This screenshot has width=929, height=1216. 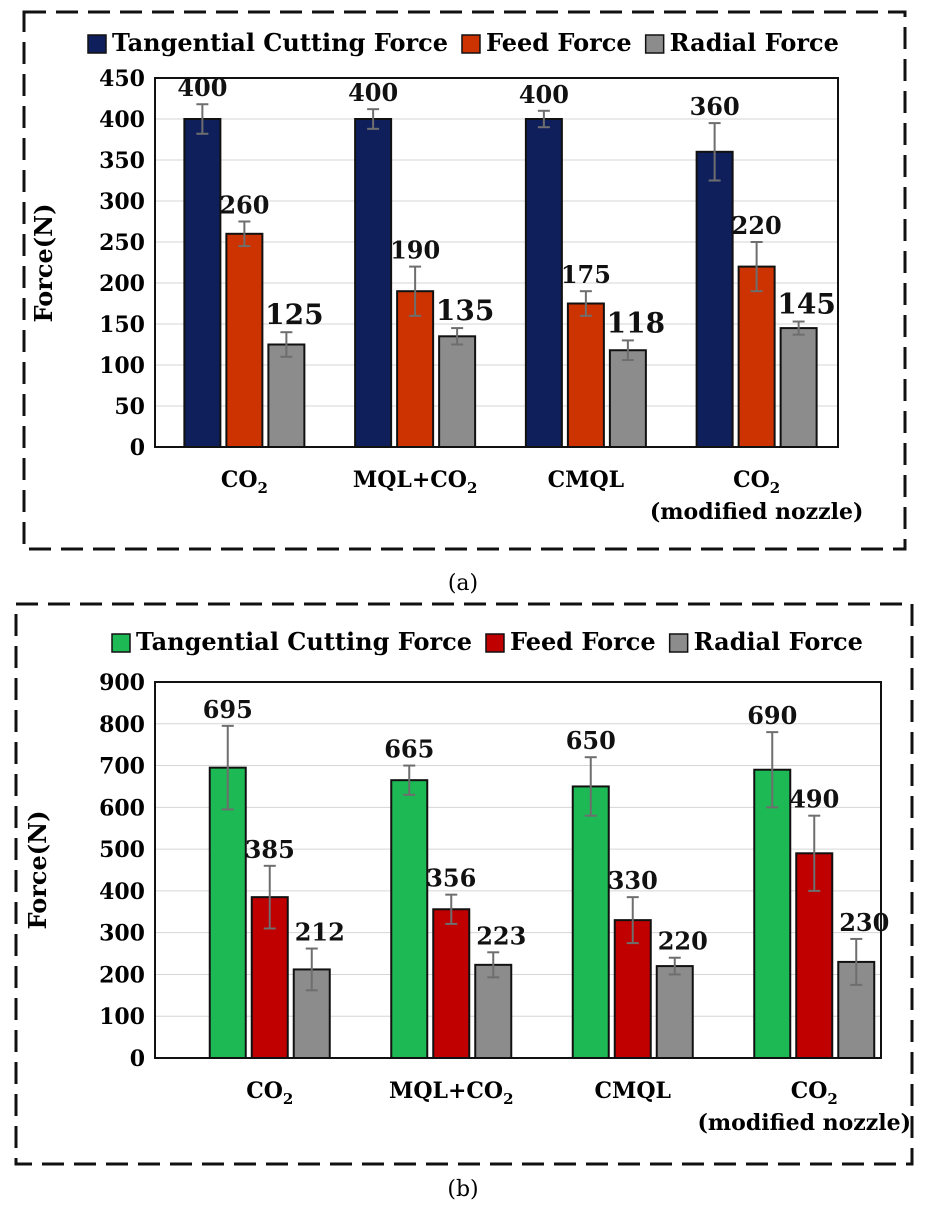 I want to click on data-label: 695, so click(x=228, y=709).